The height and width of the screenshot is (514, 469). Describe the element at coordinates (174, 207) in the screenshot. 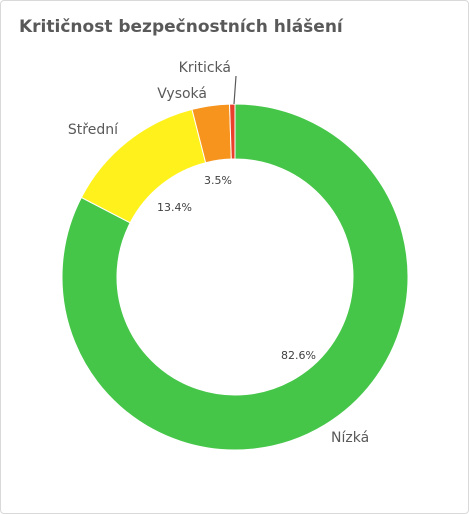

I see `value-label-stredni: 13.4%` at that location.